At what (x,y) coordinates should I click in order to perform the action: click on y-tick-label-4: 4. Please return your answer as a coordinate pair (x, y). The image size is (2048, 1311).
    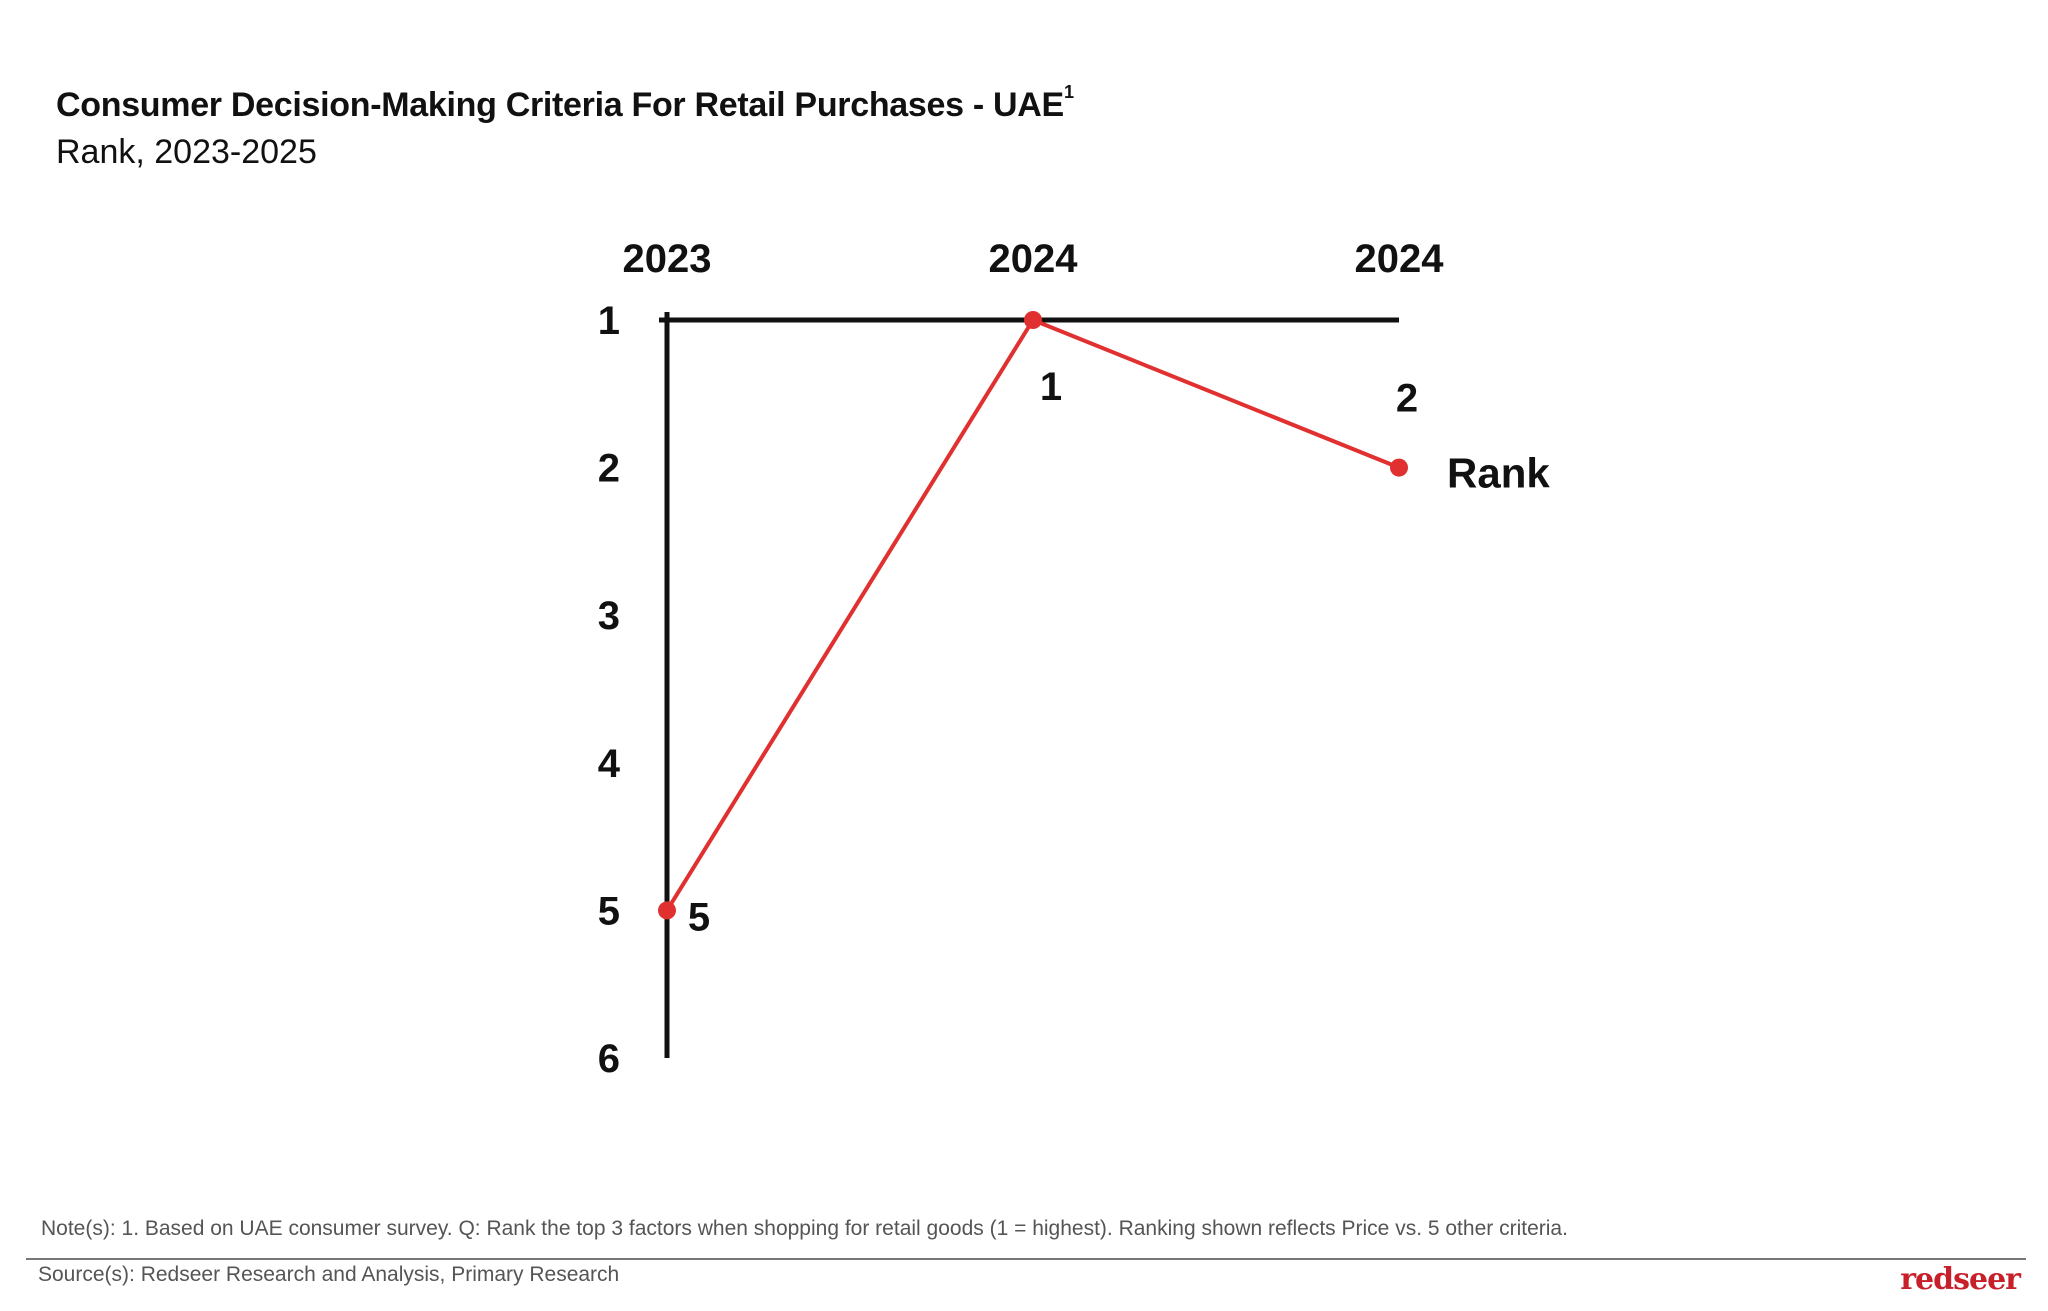
    Looking at the image, I should click on (609, 764).